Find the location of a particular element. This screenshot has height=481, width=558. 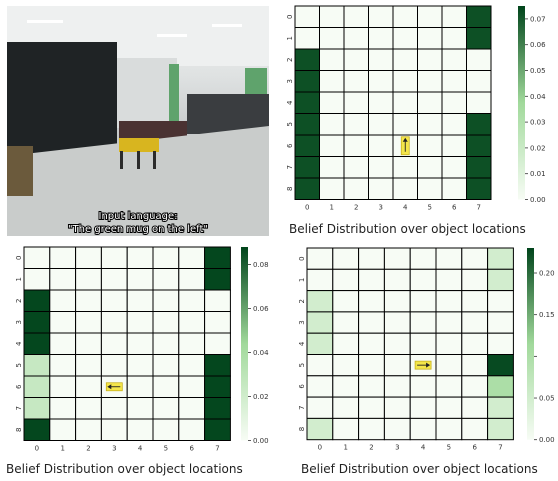

column-tick-label: 4 is located at coordinates (405, 208).